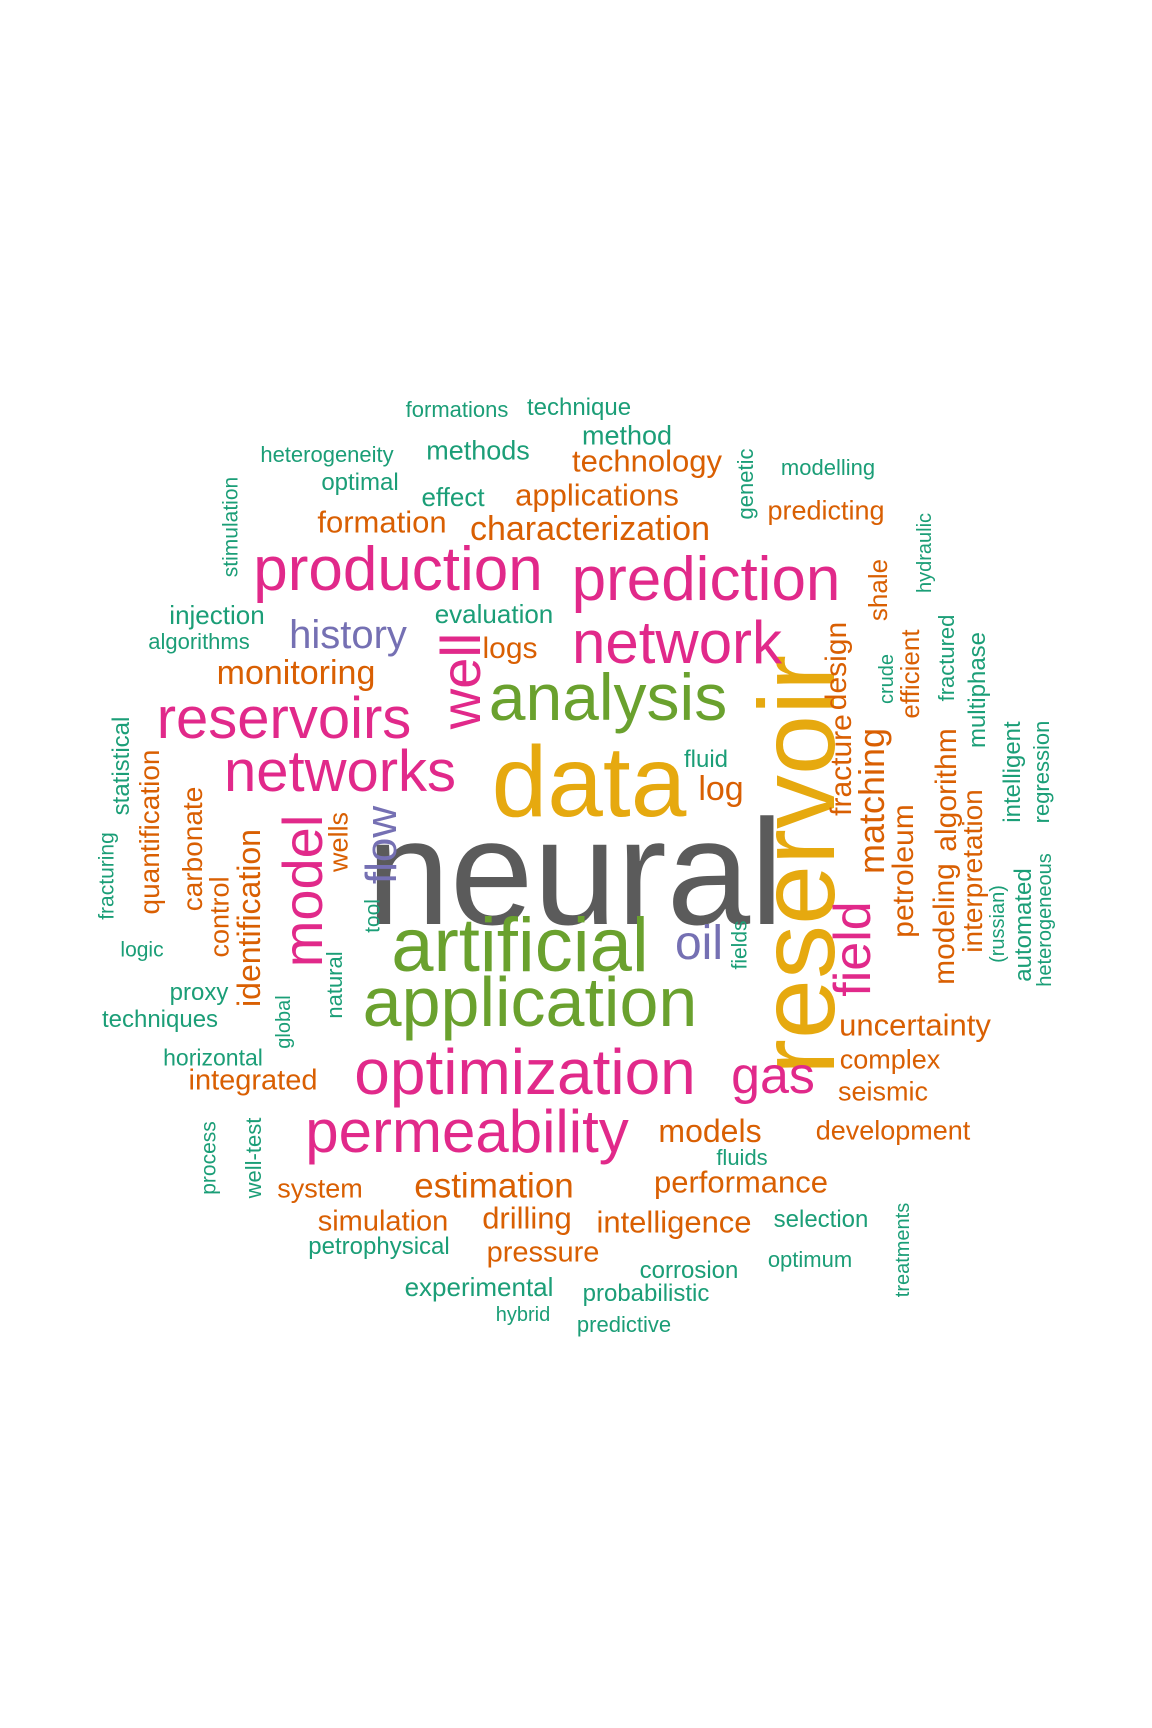  What do you see at coordinates (915, 1025) in the screenshot?
I see `word-uncertainty: uncertainty` at bounding box center [915, 1025].